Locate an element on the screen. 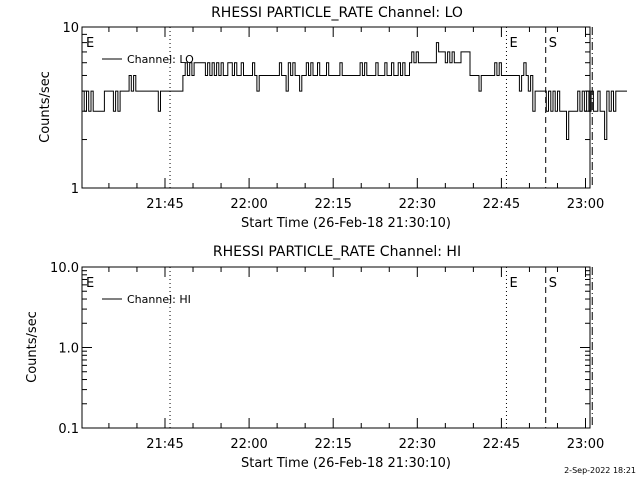 The height and width of the screenshot is (480, 640). y-tick-label: 0.1 is located at coordinates (68, 429).